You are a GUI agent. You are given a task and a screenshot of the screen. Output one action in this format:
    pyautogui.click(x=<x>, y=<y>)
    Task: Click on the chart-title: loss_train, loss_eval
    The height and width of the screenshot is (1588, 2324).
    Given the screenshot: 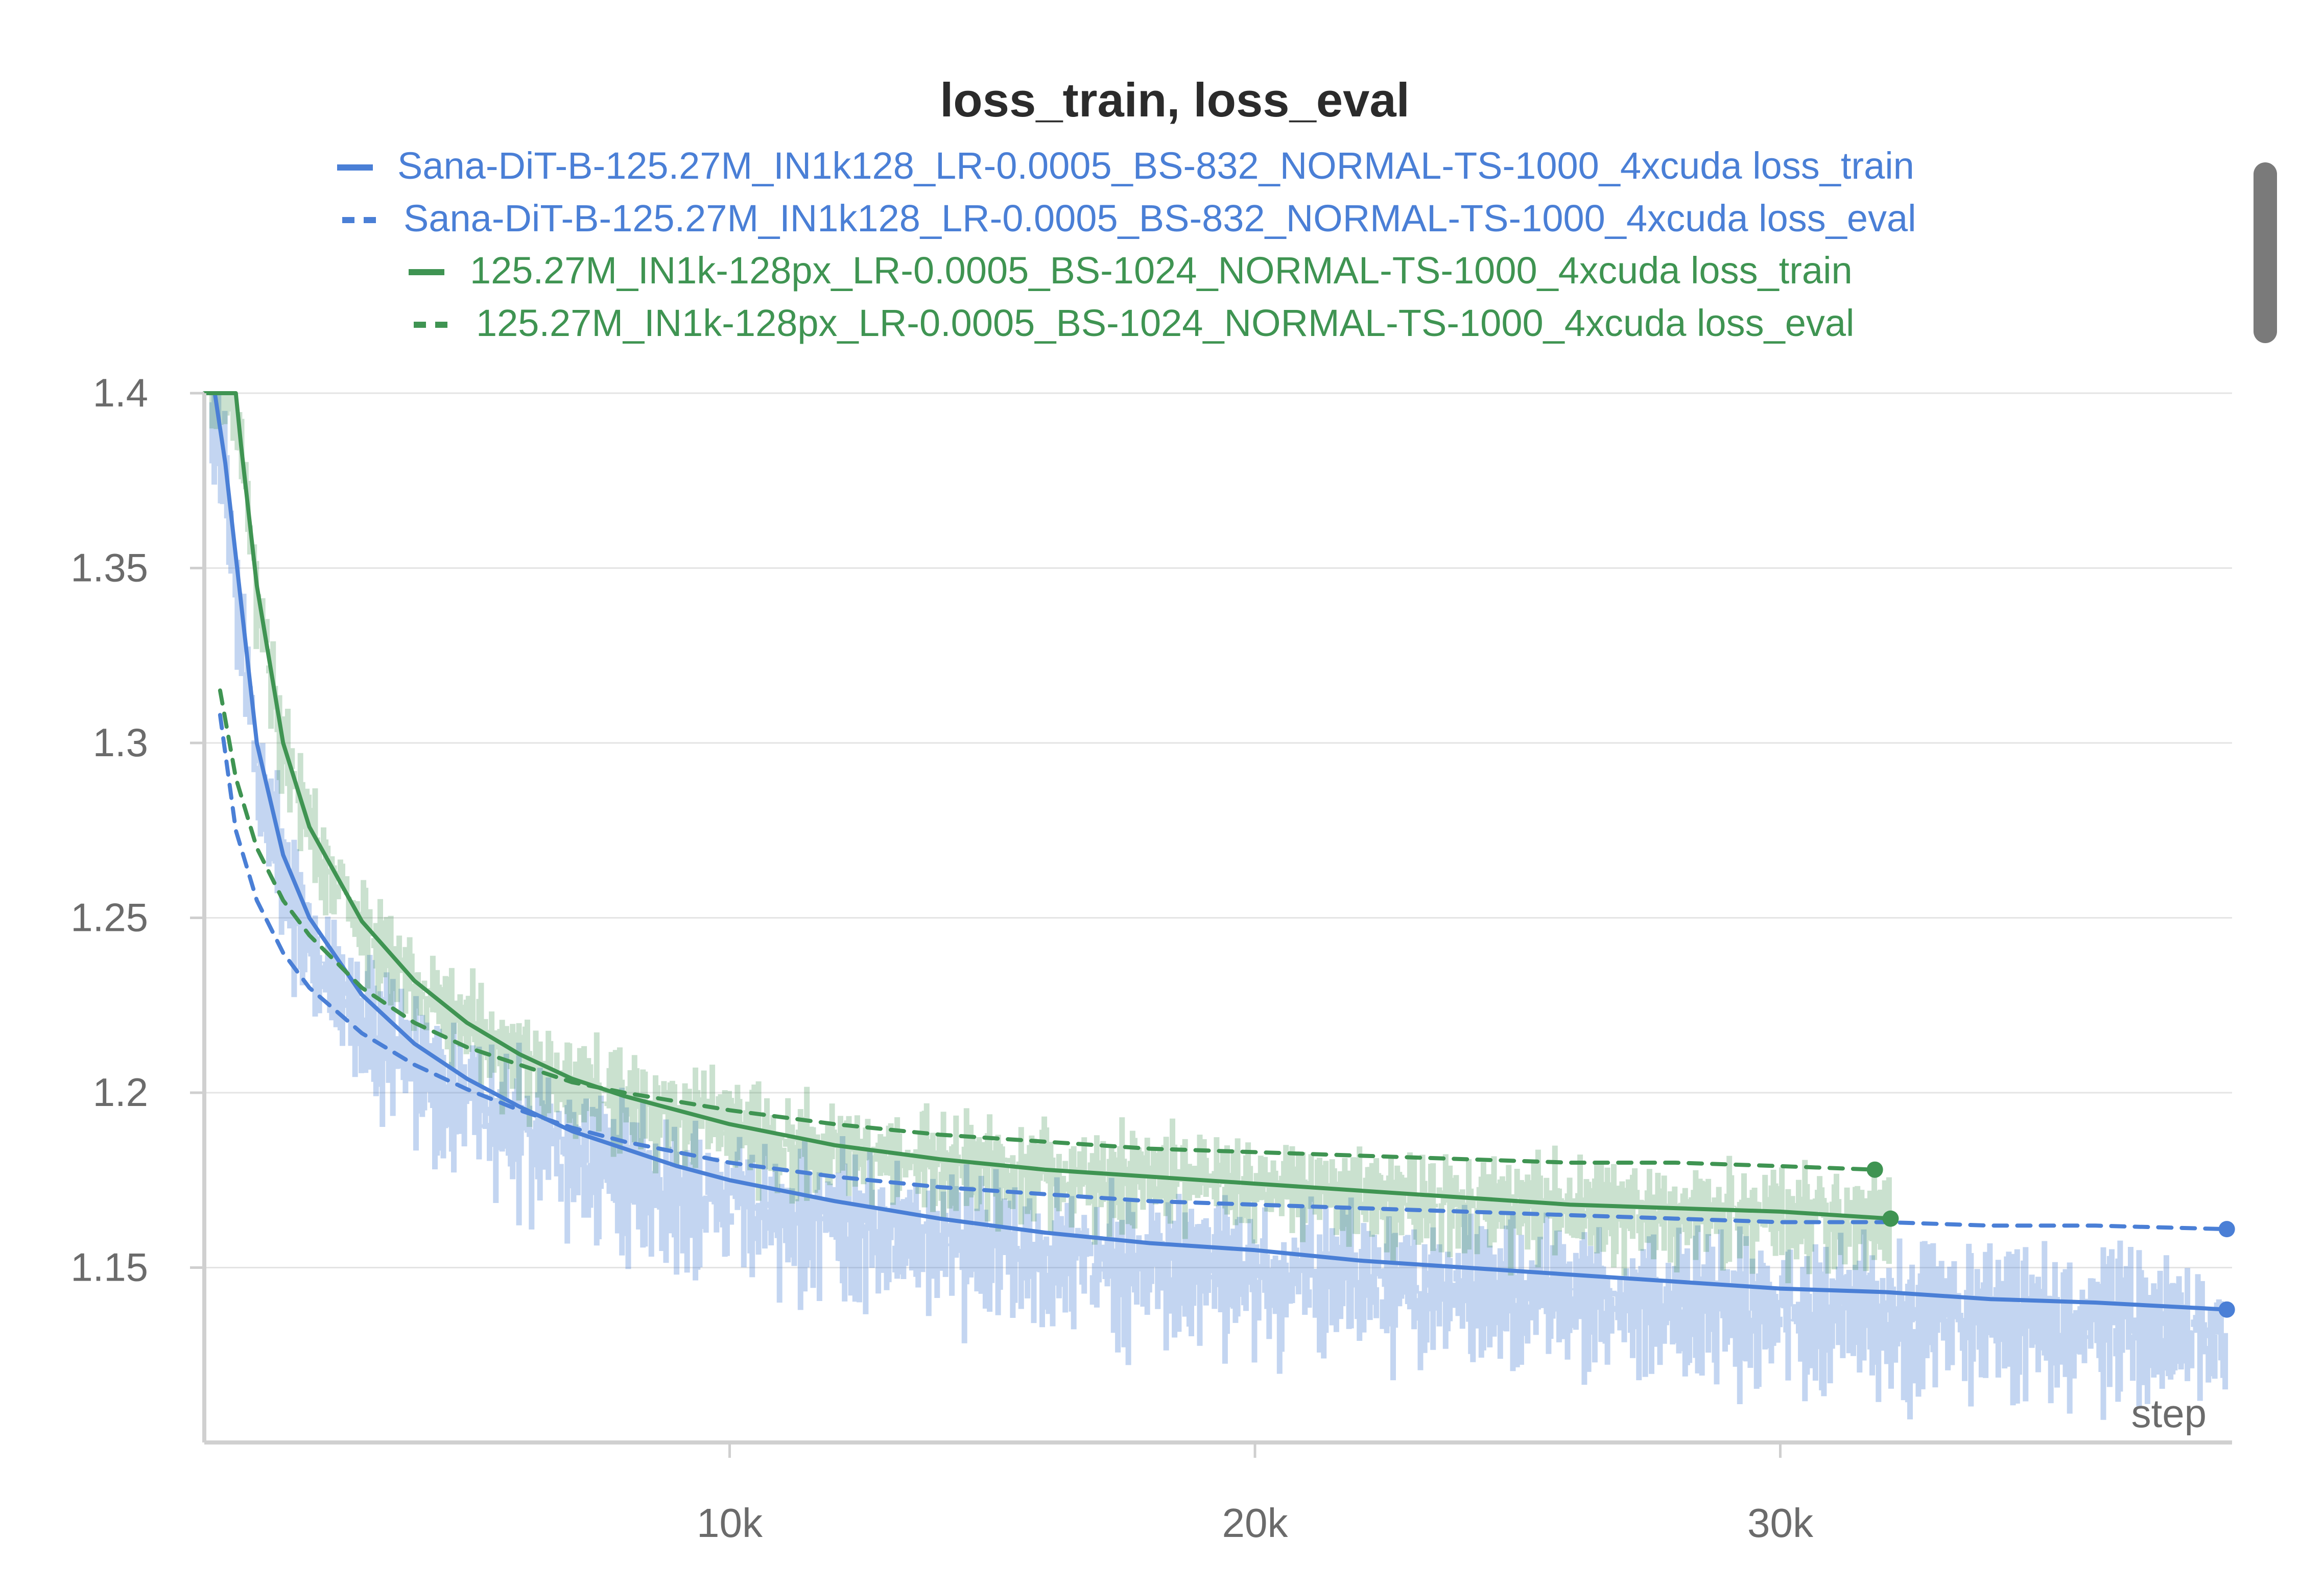 What is the action you would take?
    pyautogui.click(x=1175, y=100)
    